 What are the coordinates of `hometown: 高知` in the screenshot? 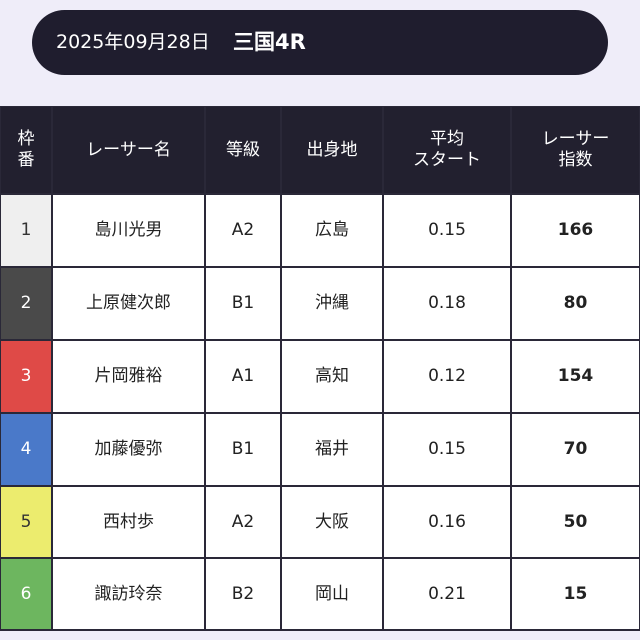 It's located at (332, 376).